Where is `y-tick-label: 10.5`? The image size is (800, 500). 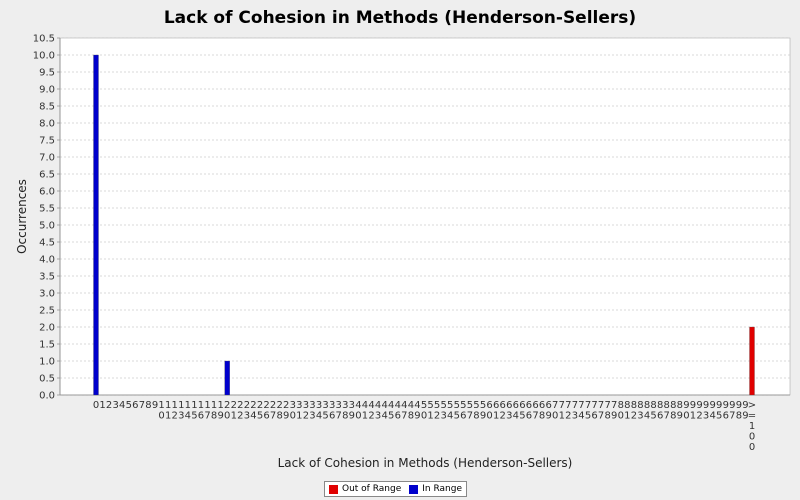
y-tick-label: 10.5 is located at coordinates (44, 39).